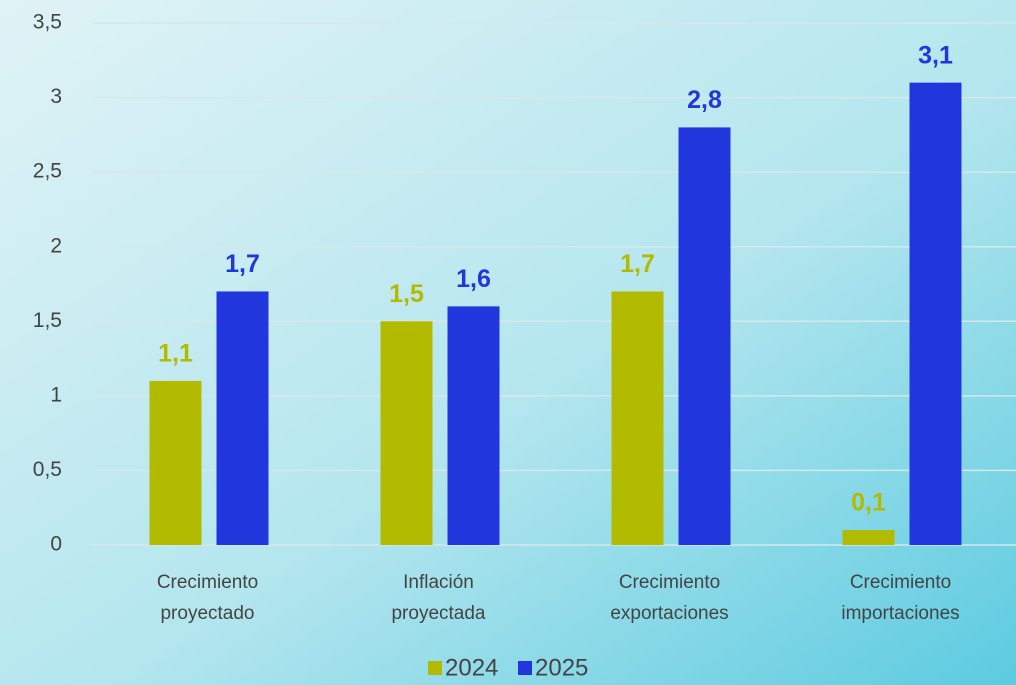 Image resolution: width=1016 pixels, height=685 pixels. What do you see at coordinates (47, 469) in the screenshot?
I see `y-tick-label: 0,5` at bounding box center [47, 469].